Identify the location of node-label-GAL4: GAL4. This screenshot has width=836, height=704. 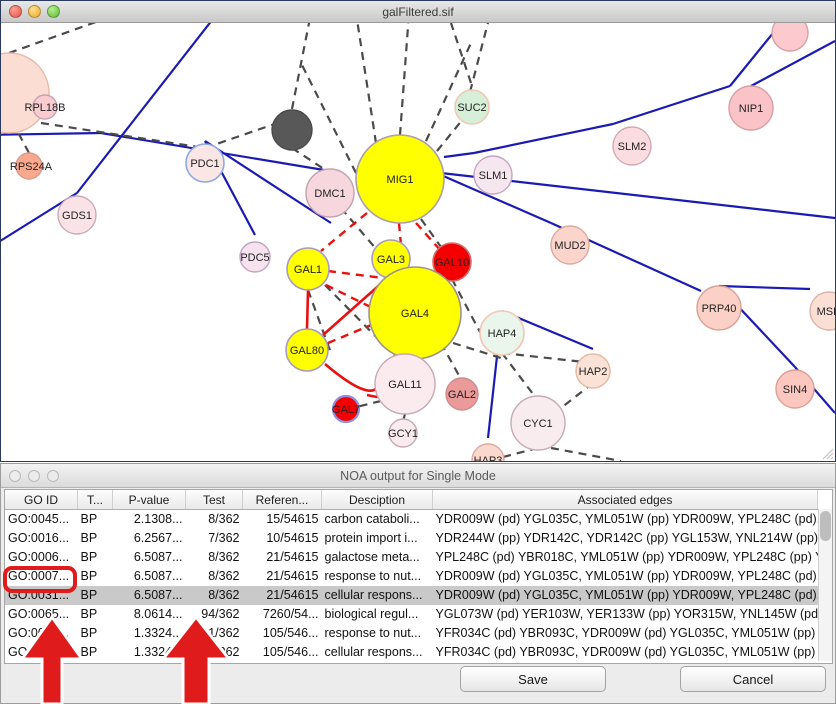
(415, 314).